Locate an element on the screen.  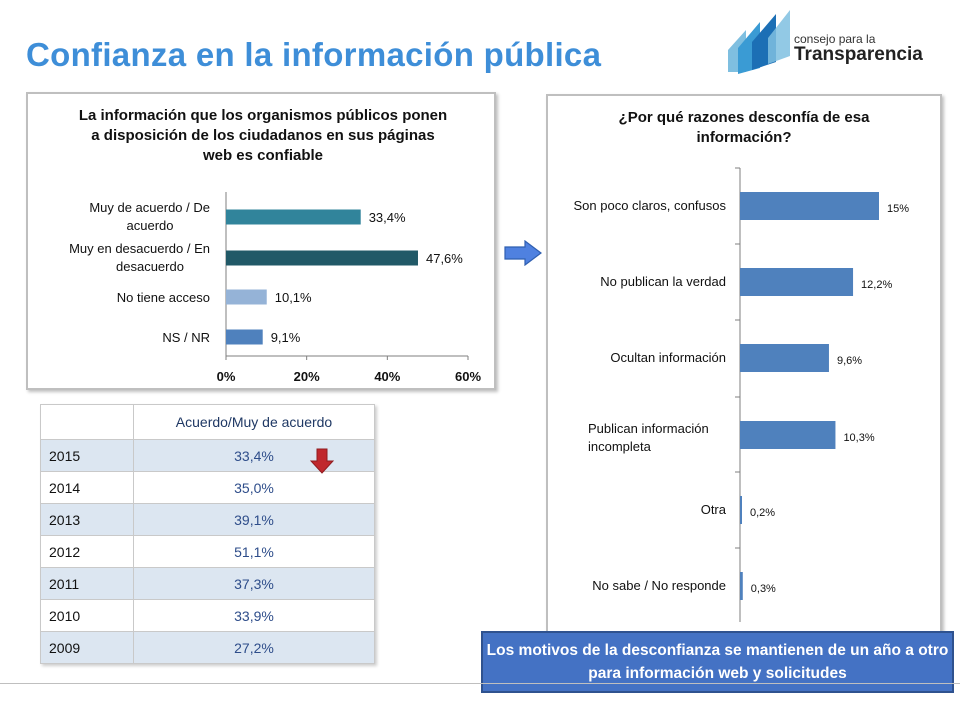
left-x-tick-label: 60% is located at coordinates (468, 376).